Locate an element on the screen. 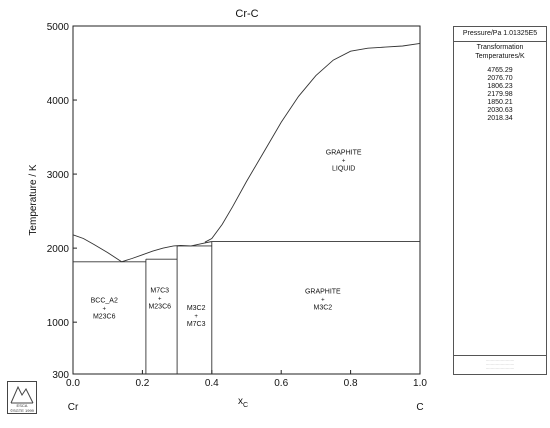  x-axis-label-sub: C is located at coordinates (245, 405).